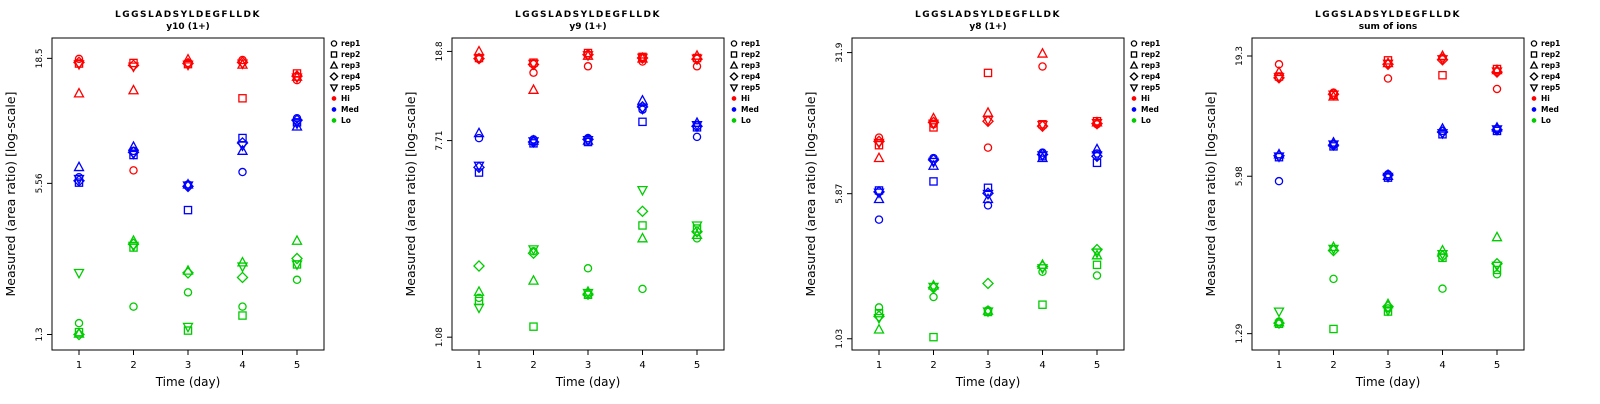 The image size is (1600, 404). Describe the element at coordinates (588, 382) in the screenshot. I see `x-axis-label: Time (day)` at that location.